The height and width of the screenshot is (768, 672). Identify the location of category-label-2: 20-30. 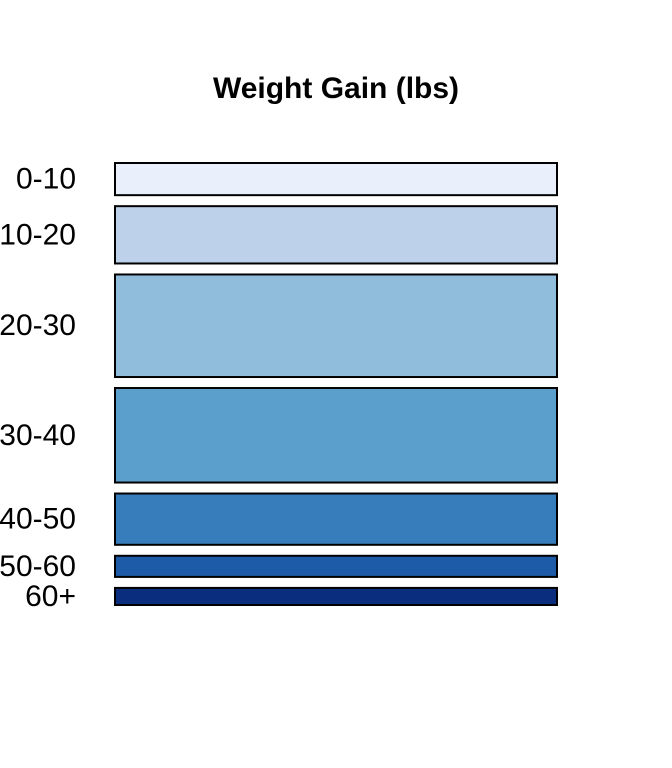
(38, 325).